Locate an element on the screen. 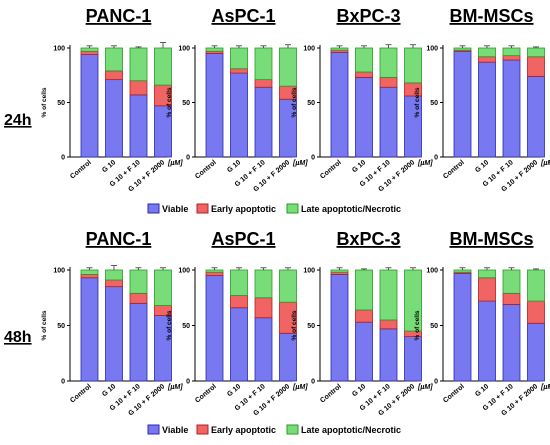 The image size is (550, 445). legend-label-viable: Viable is located at coordinates (175, 209).